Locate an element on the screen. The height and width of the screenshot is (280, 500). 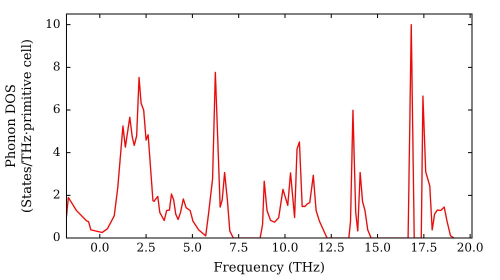
y-tick-label: 6 is located at coordinates (56, 109).